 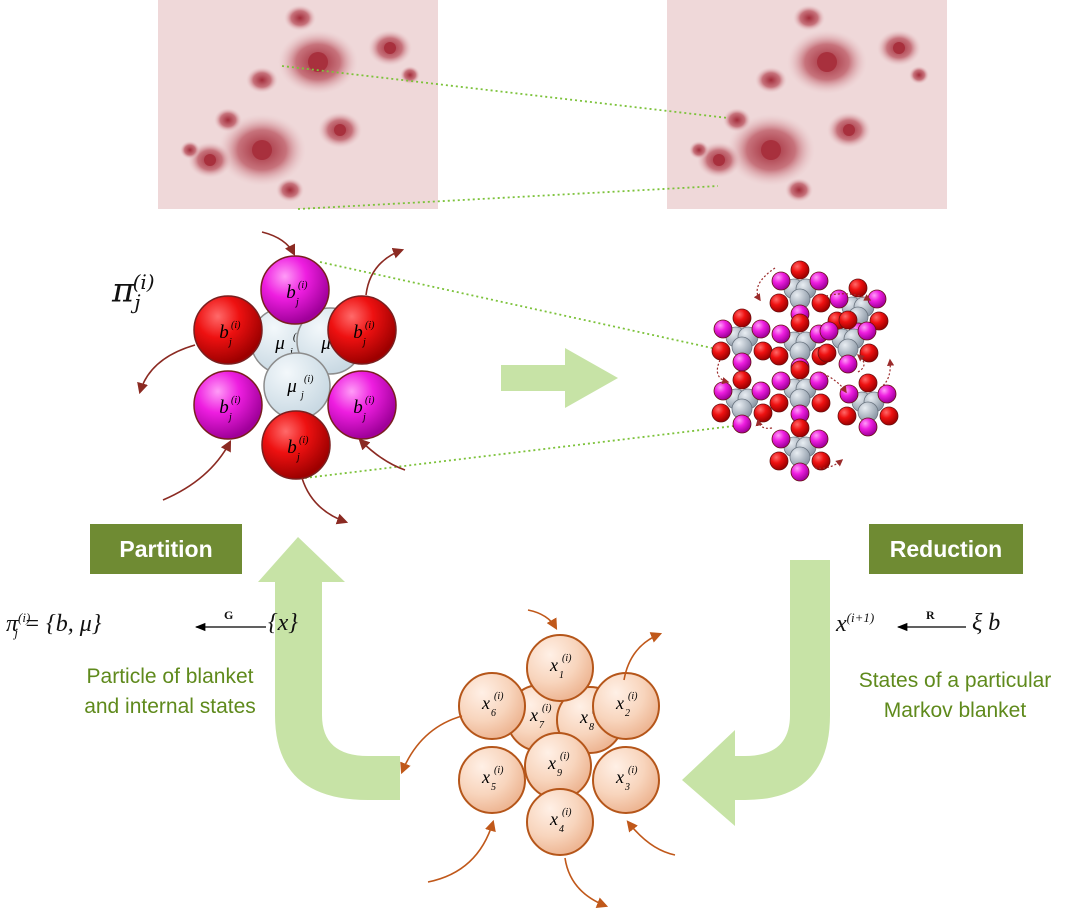 What do you see at coordinates (492, 706) in the screenshot?
I see `state-node: x (i) 6` at bounding box center [492, 706].